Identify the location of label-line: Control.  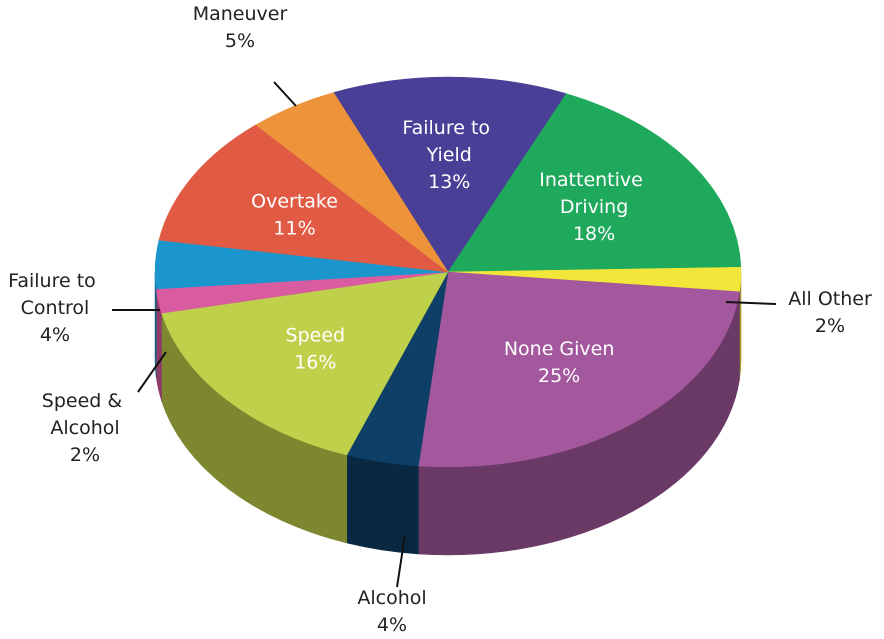
(55, 308).